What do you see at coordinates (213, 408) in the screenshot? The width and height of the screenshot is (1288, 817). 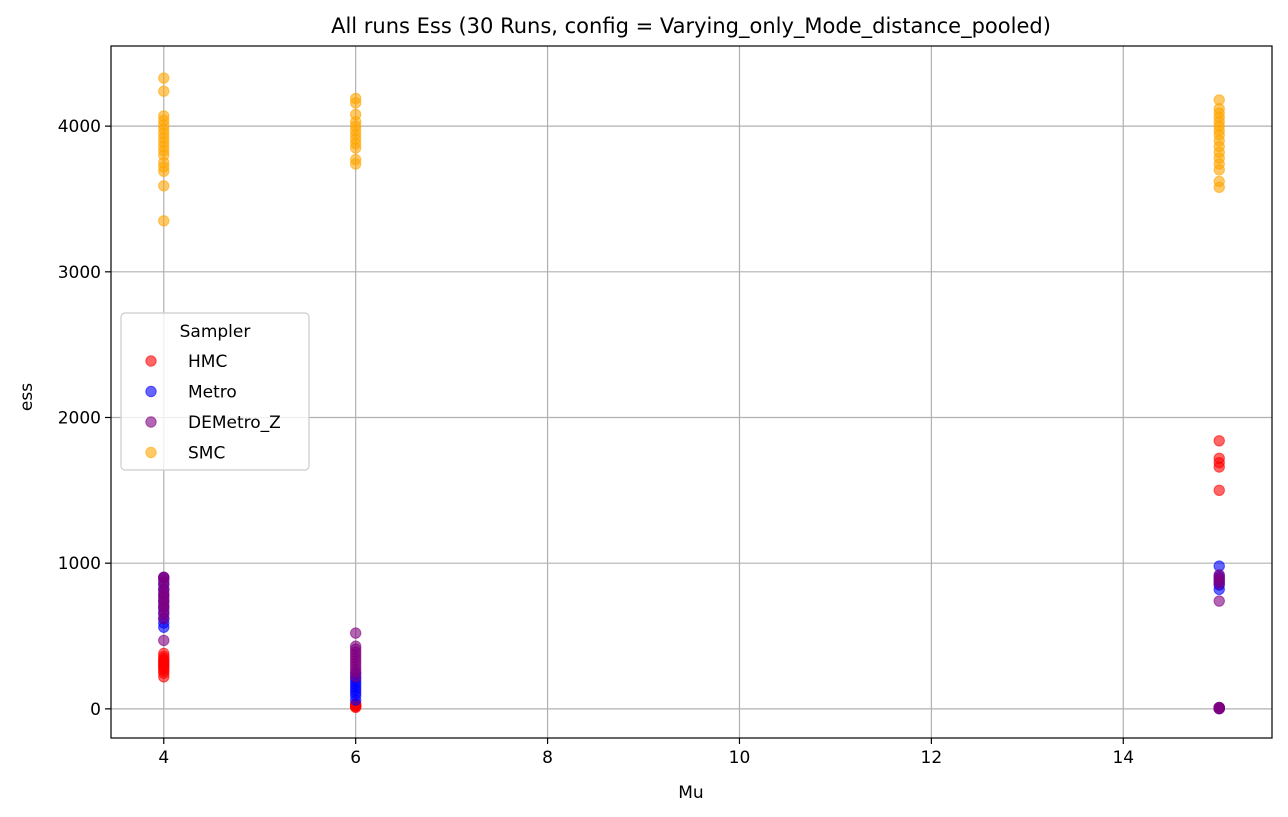 I see `legend-items: HMC Metro DEMetro_Z SMC` at bounding box center [213, 408].